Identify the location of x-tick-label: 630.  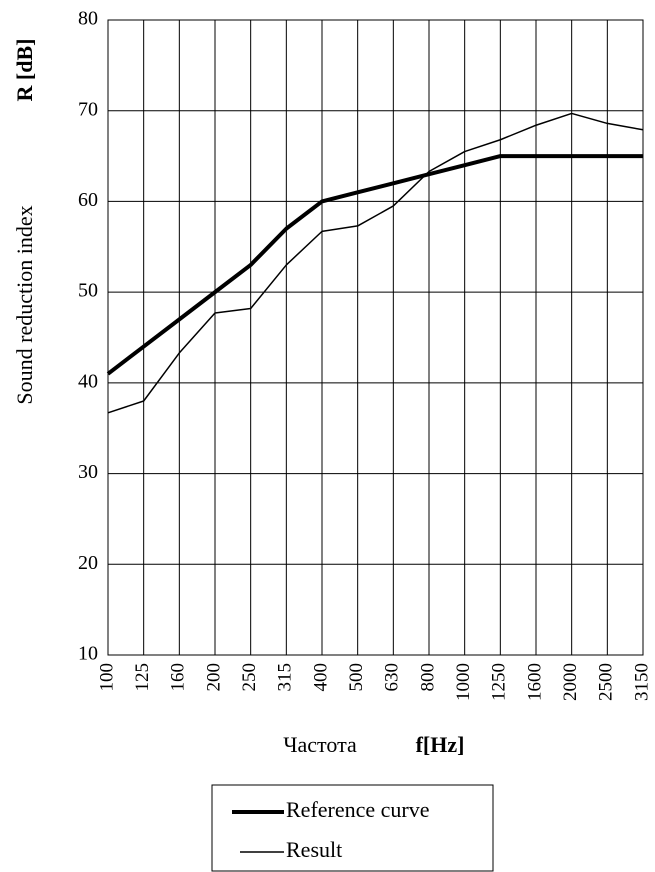
(392, 677).